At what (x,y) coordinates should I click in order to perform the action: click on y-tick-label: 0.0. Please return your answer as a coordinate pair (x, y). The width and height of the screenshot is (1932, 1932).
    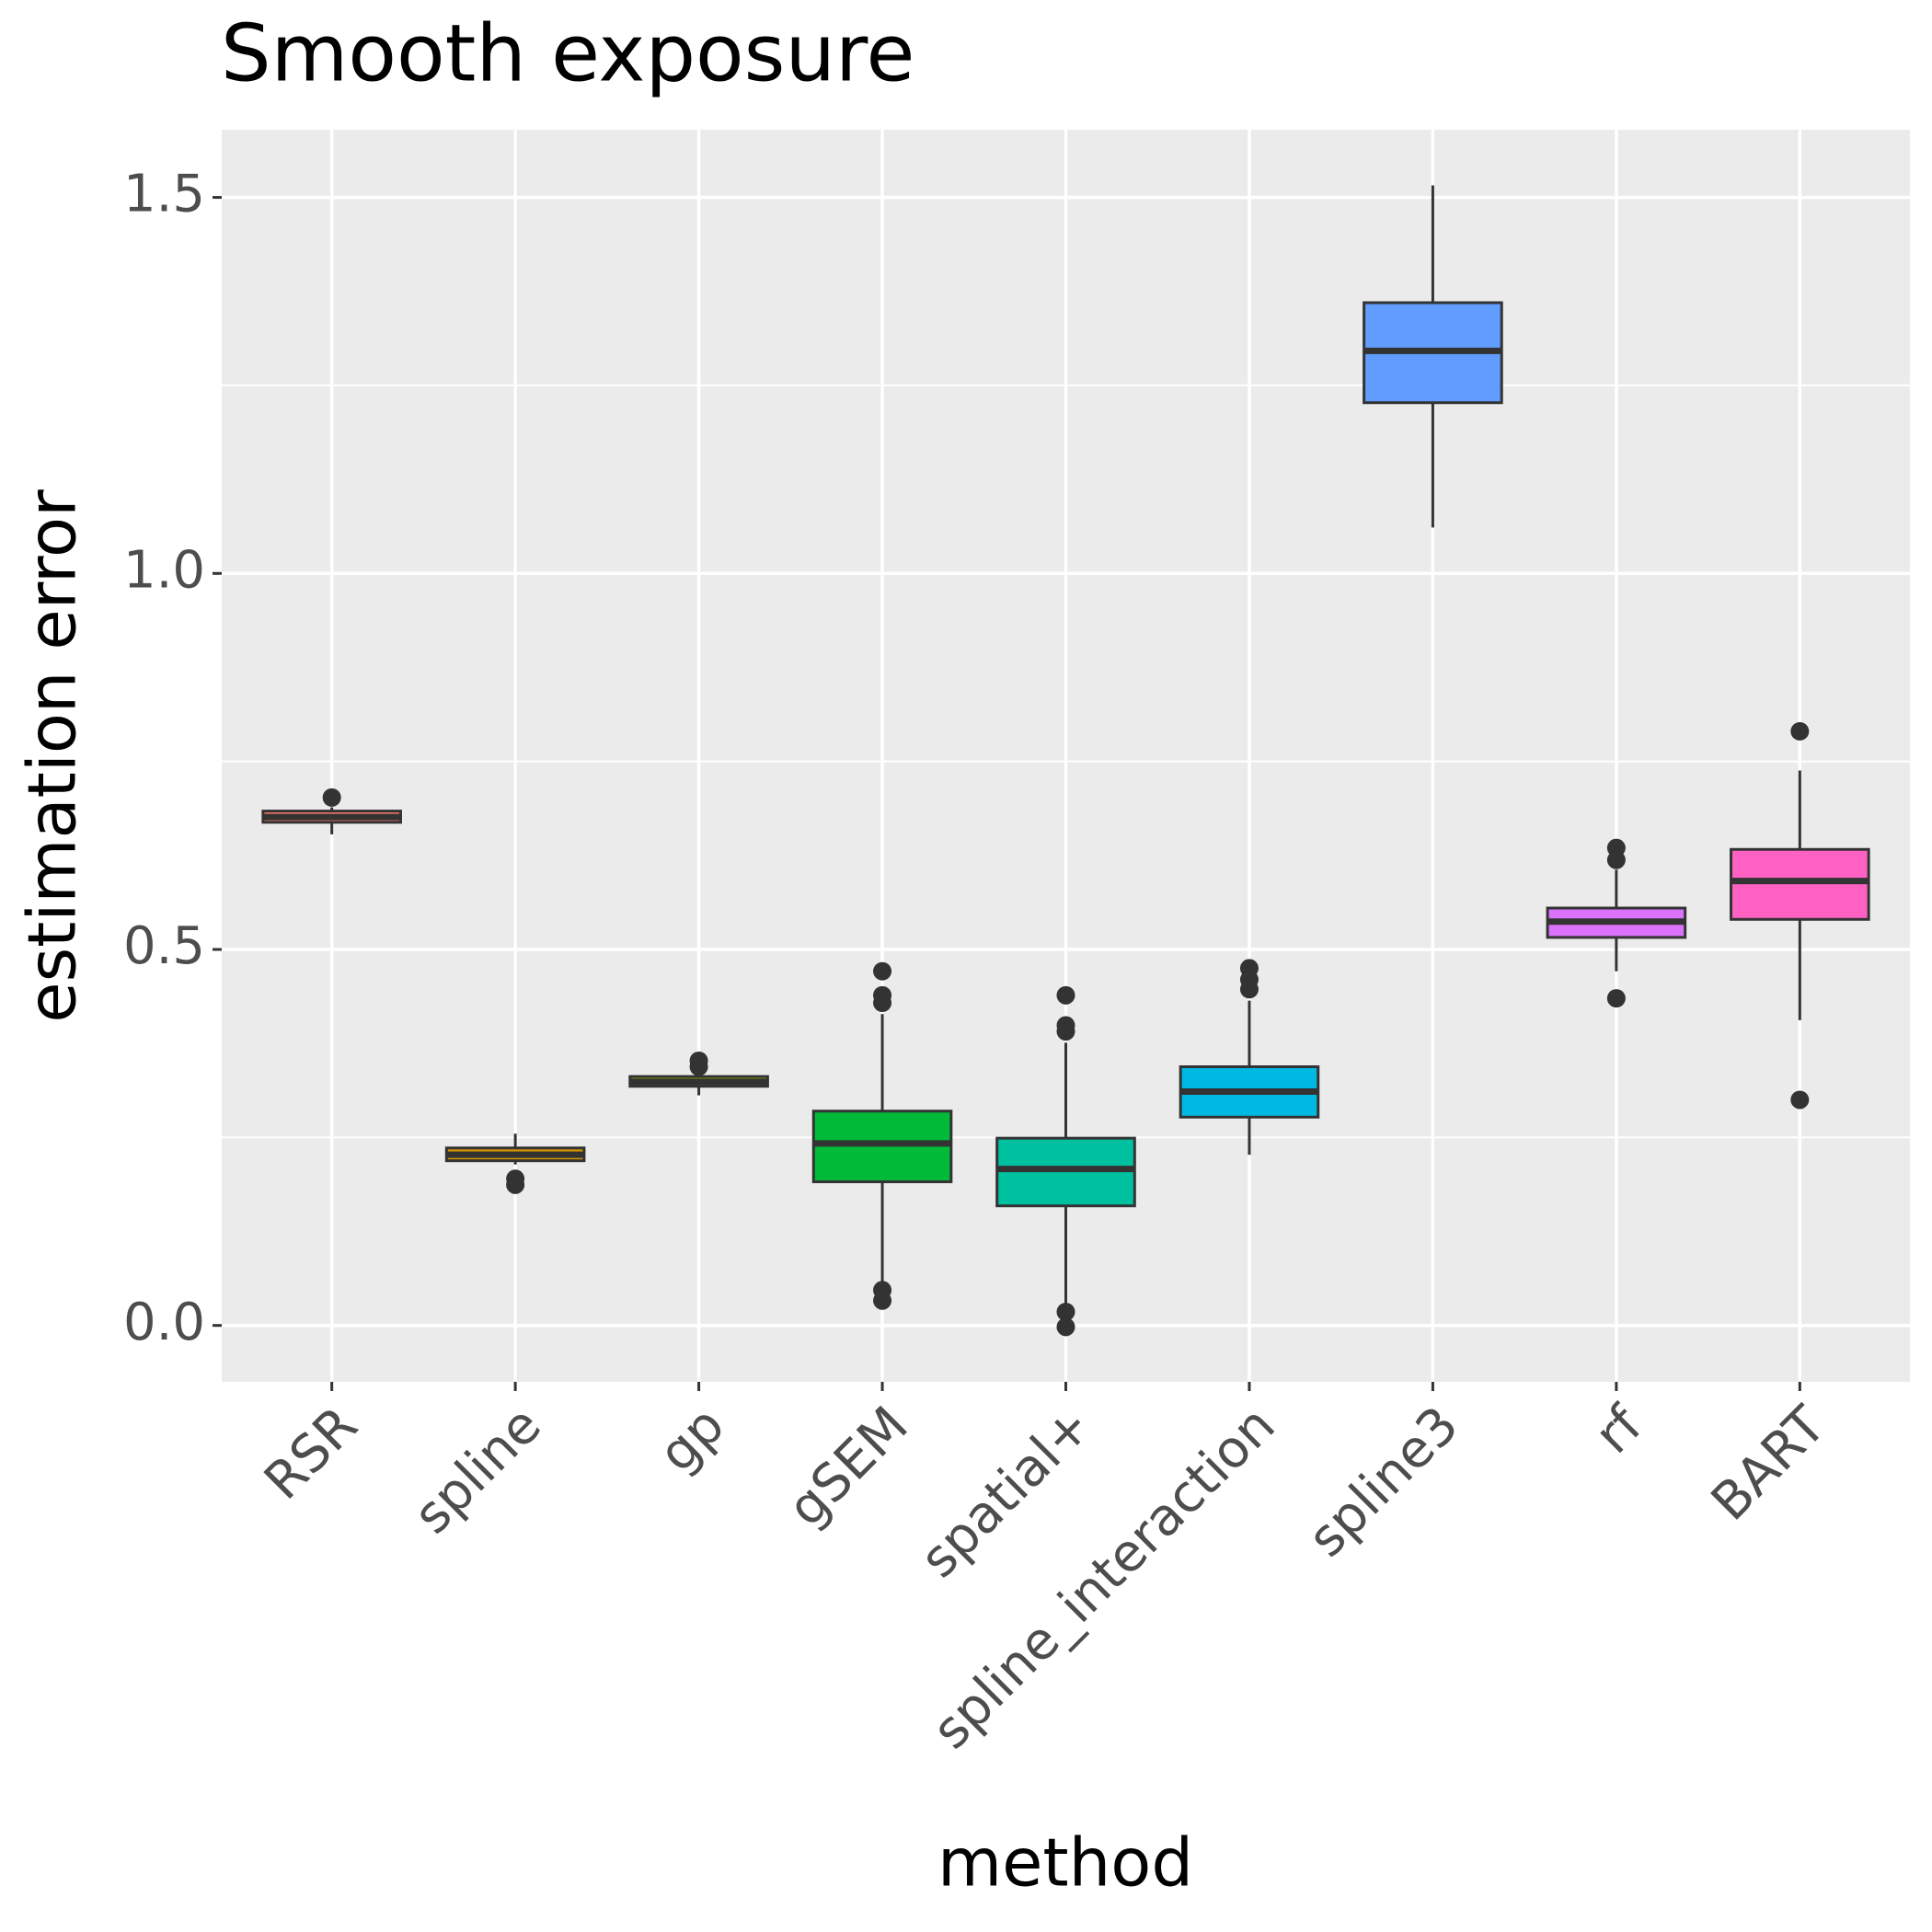
    Looking at the image, I should click on (164, 1322).